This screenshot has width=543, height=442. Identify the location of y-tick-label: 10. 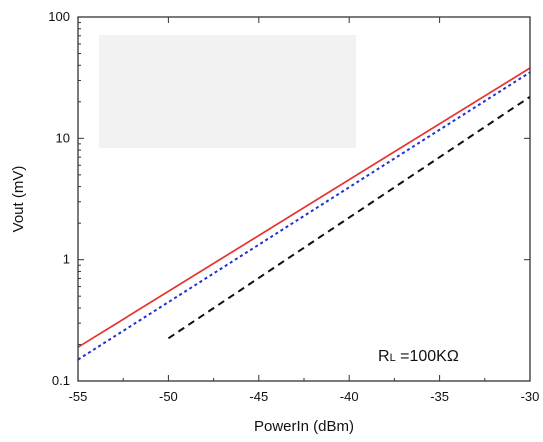
(63, 137).